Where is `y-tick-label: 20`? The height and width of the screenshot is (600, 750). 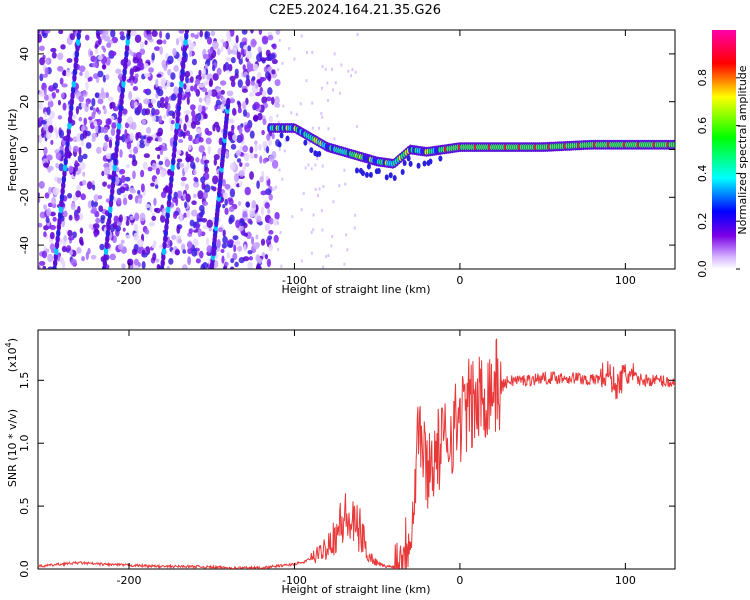 y-tick-label: 20 is located at coordinates (24, 102).